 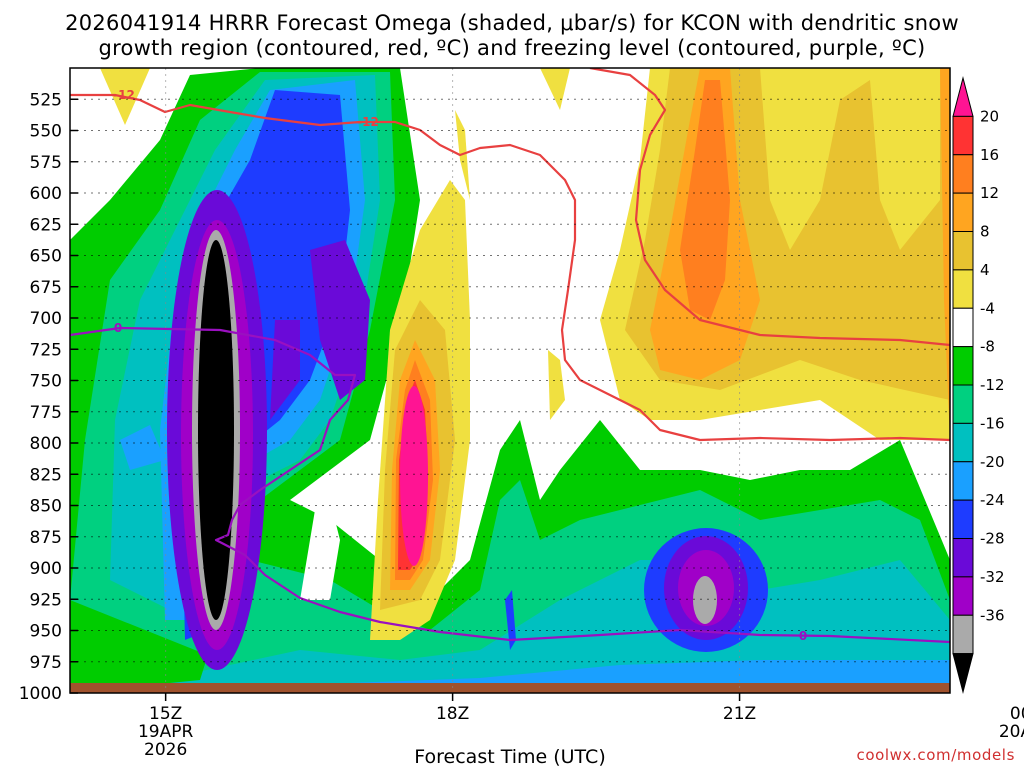 I want to click on x-axis-label: Forecast Time (UTC), so click(x=509, y=757).